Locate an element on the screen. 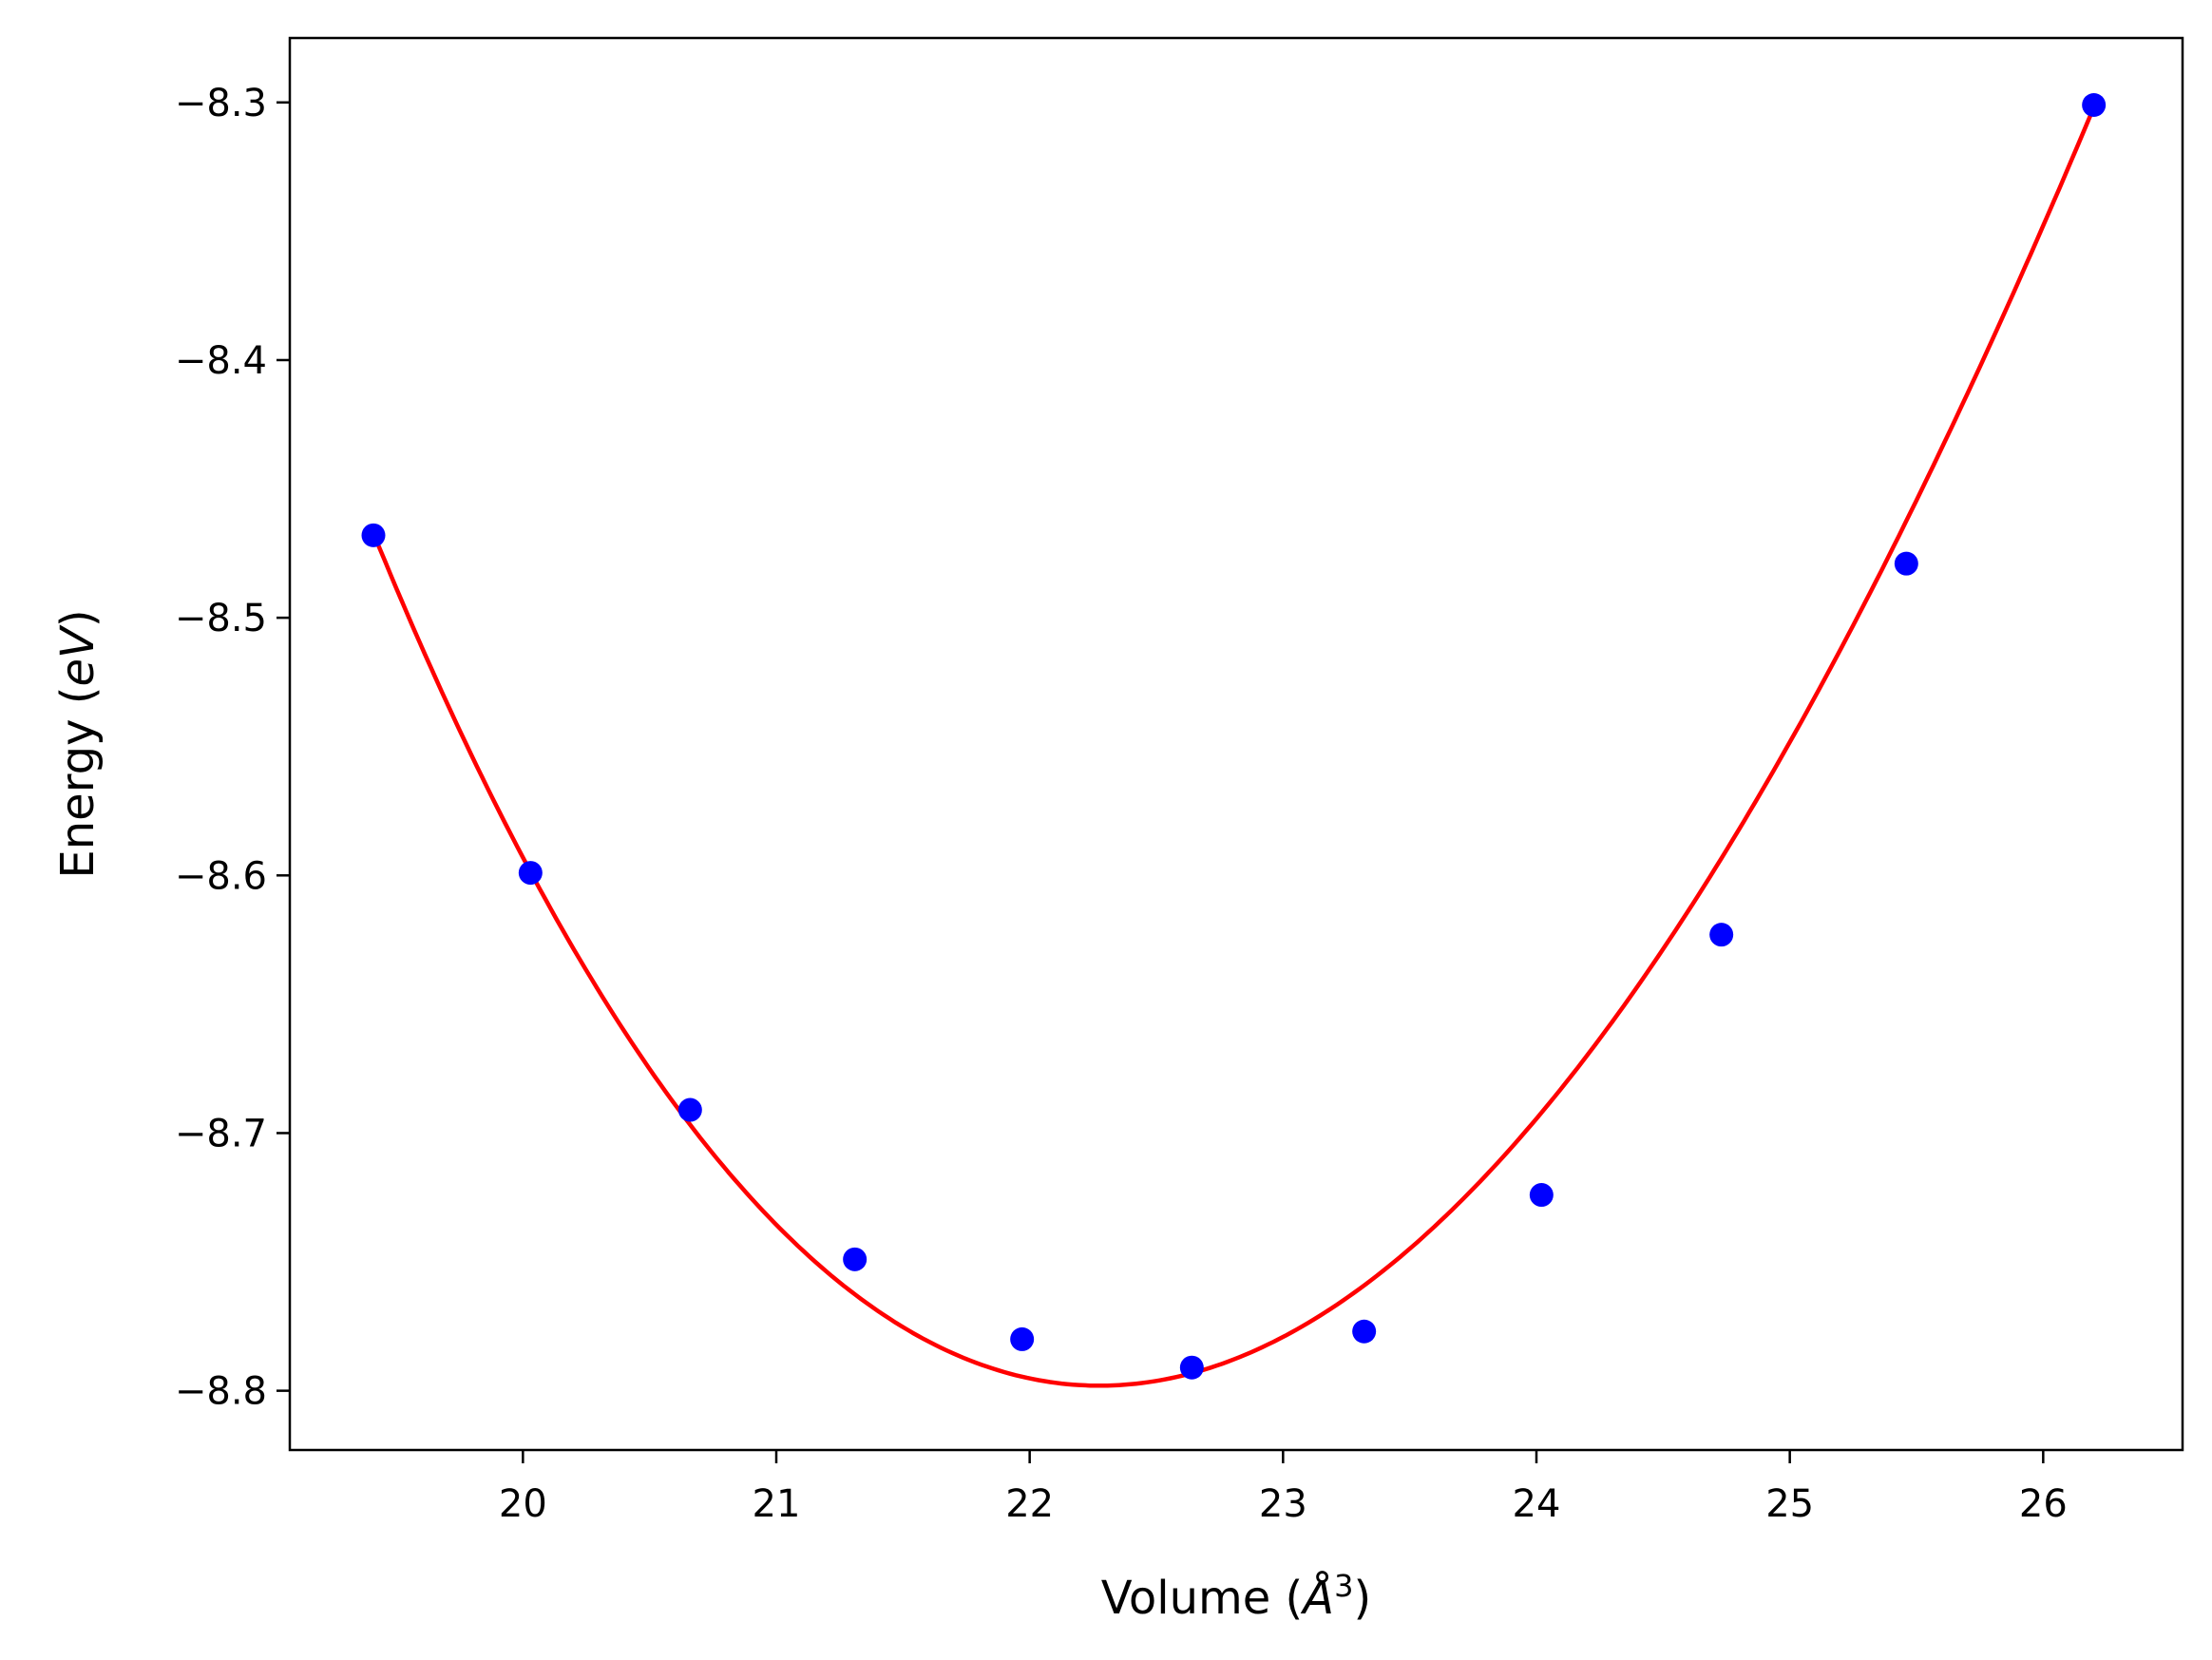 Image resolution: width=2212 pixels, height=1660 pixels. x-tick-label: 20 is located at coordinates (523, 1504).